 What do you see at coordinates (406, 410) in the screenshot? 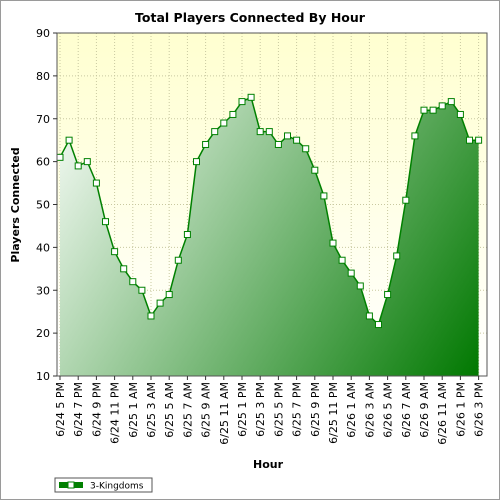
I see `x-tick-label: 6/26 7 AM` at bounding box center [406, 410].